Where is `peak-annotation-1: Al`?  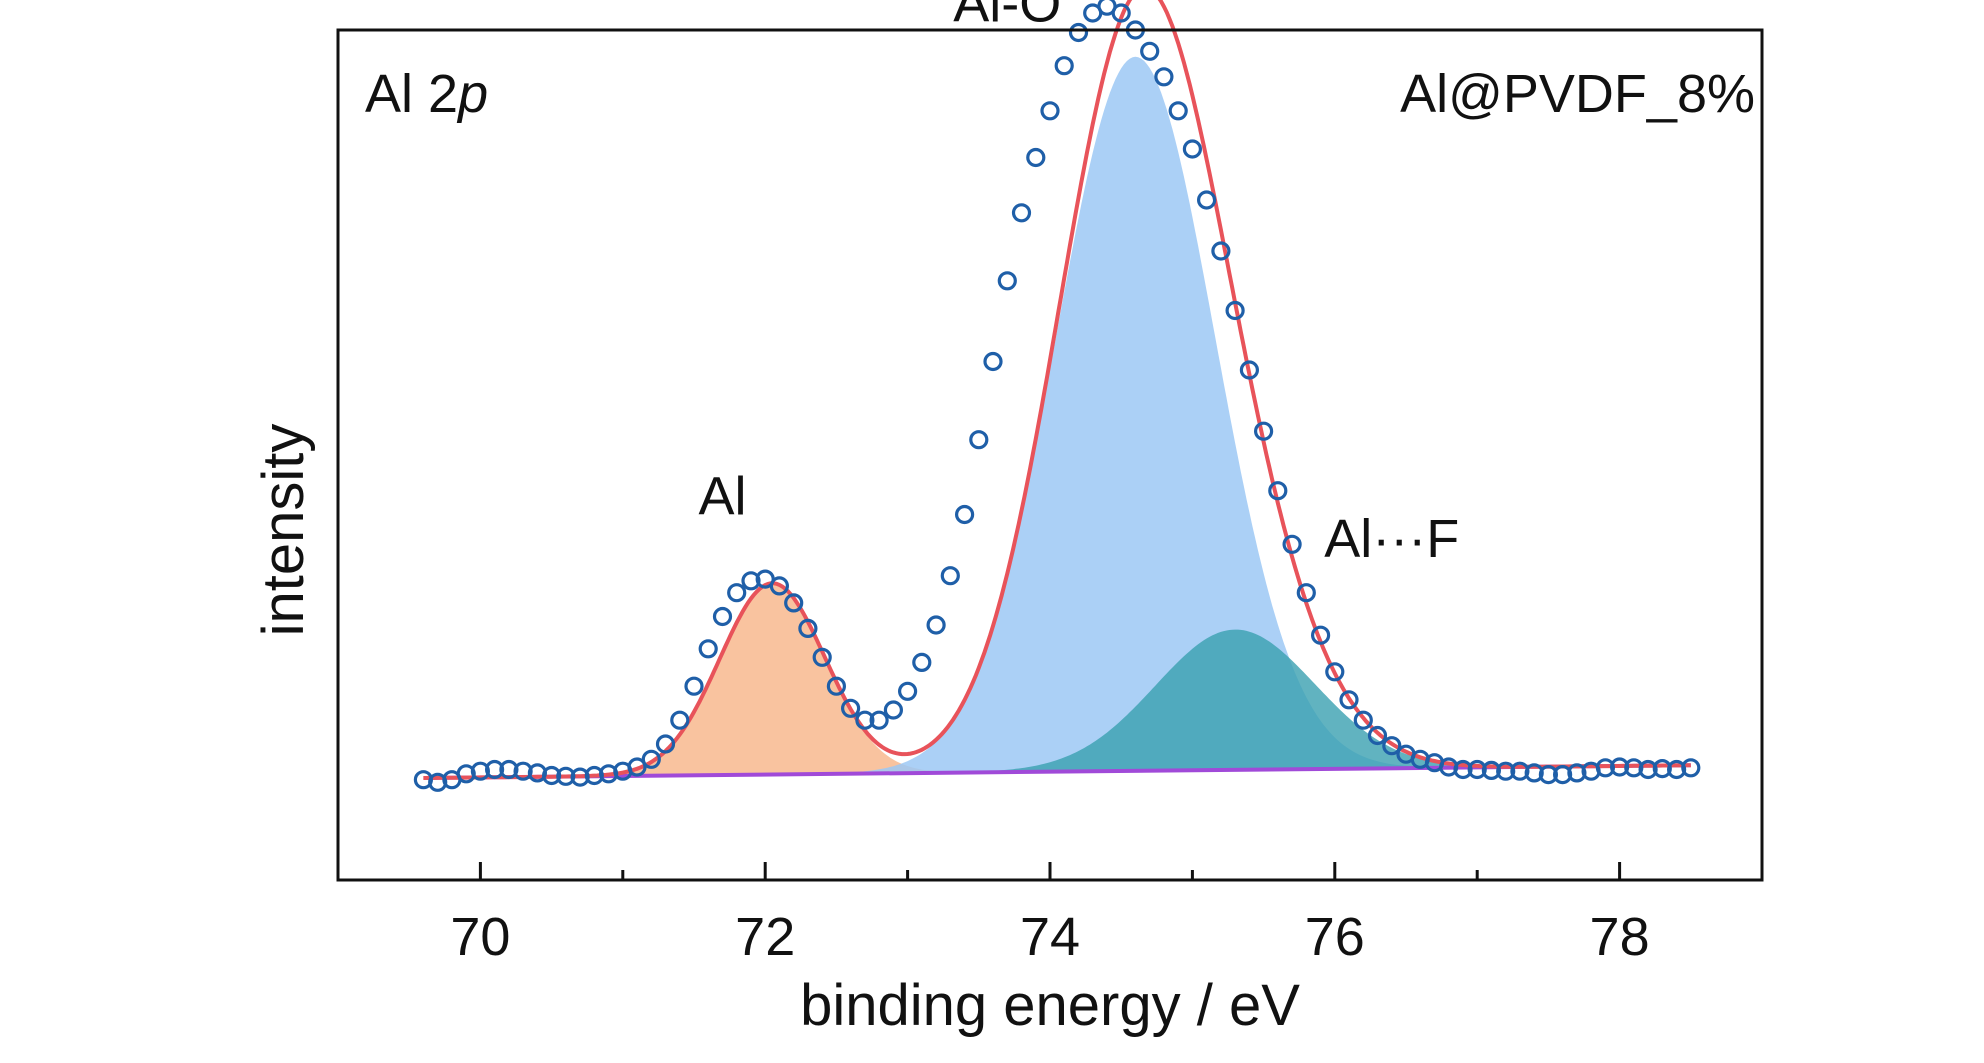
peak-annotation-1: Al is located at coordinates (722, 497).